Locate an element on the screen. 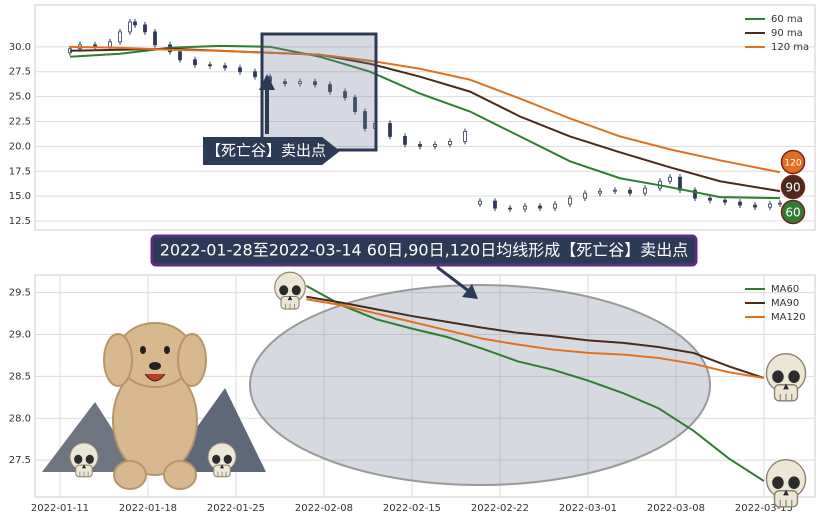 Image resolution: width=822 pixels, height=524 pixels. end-badge-label: 60 is located at coordinates (792, 213).